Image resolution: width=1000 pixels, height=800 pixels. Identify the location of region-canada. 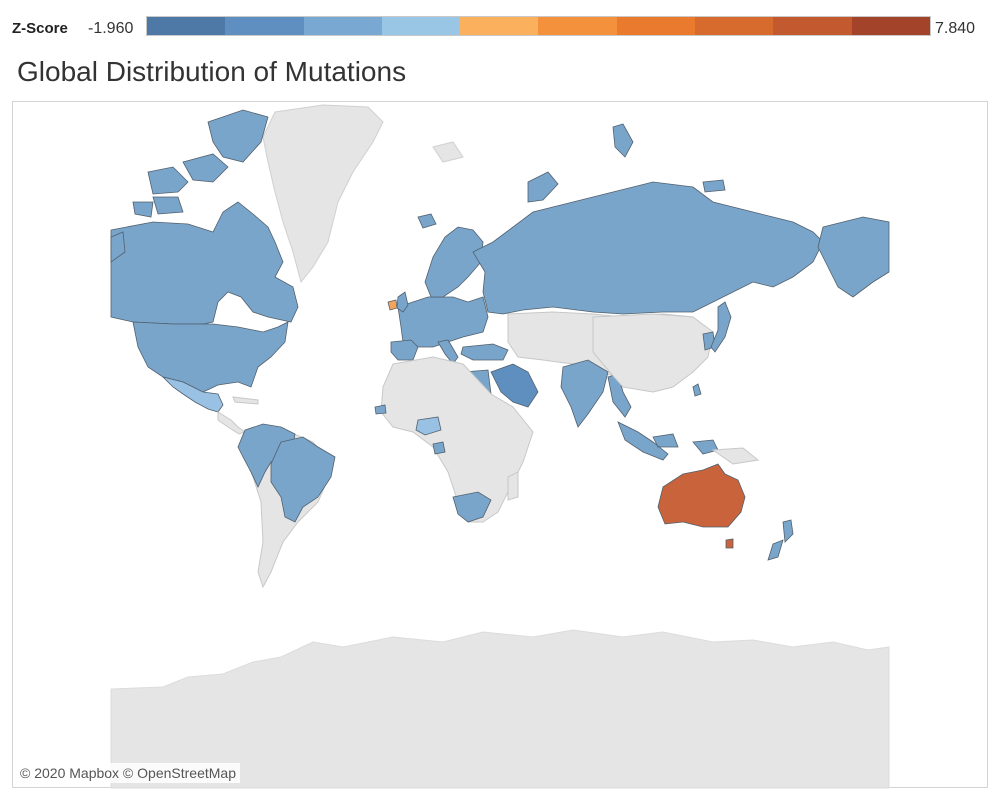
(204, 263).